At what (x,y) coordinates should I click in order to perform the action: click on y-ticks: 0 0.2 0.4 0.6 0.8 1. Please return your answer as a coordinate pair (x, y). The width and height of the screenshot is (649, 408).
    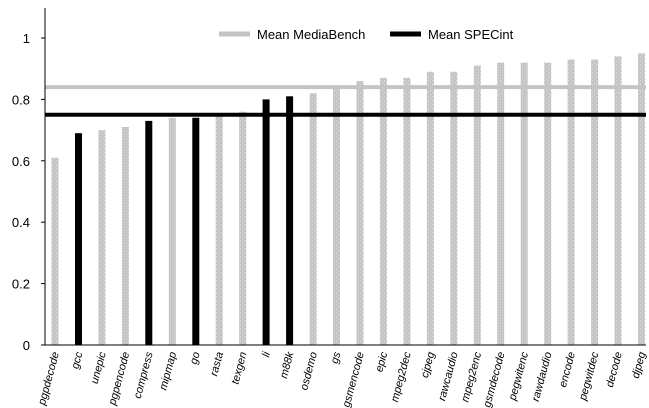
    Looking at the image, I should click on (28, 192).